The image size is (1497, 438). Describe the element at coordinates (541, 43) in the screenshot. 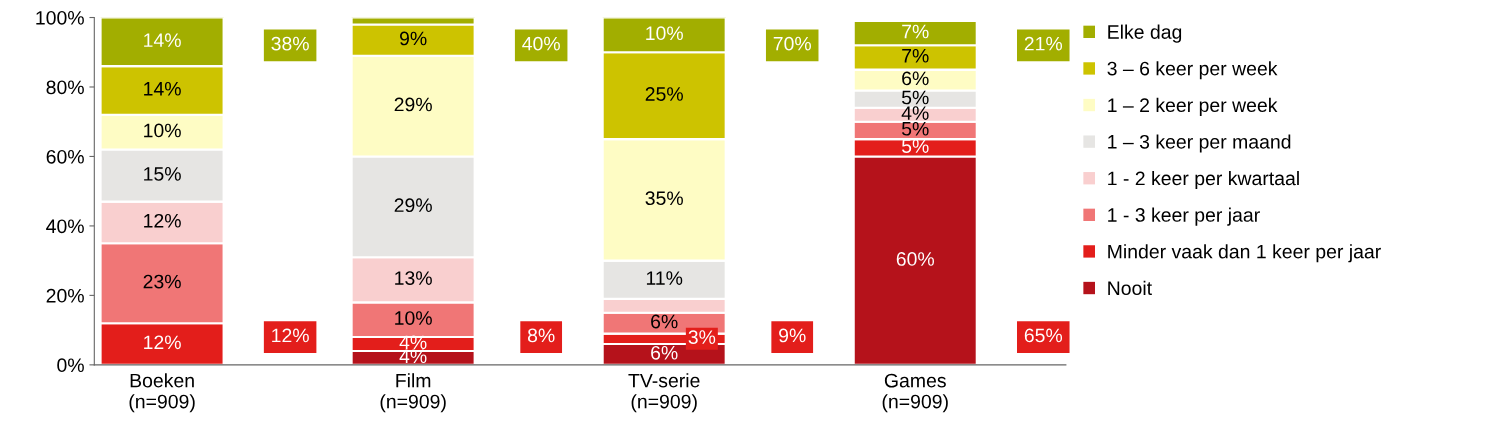

I see `annotation: 40%` at that location.